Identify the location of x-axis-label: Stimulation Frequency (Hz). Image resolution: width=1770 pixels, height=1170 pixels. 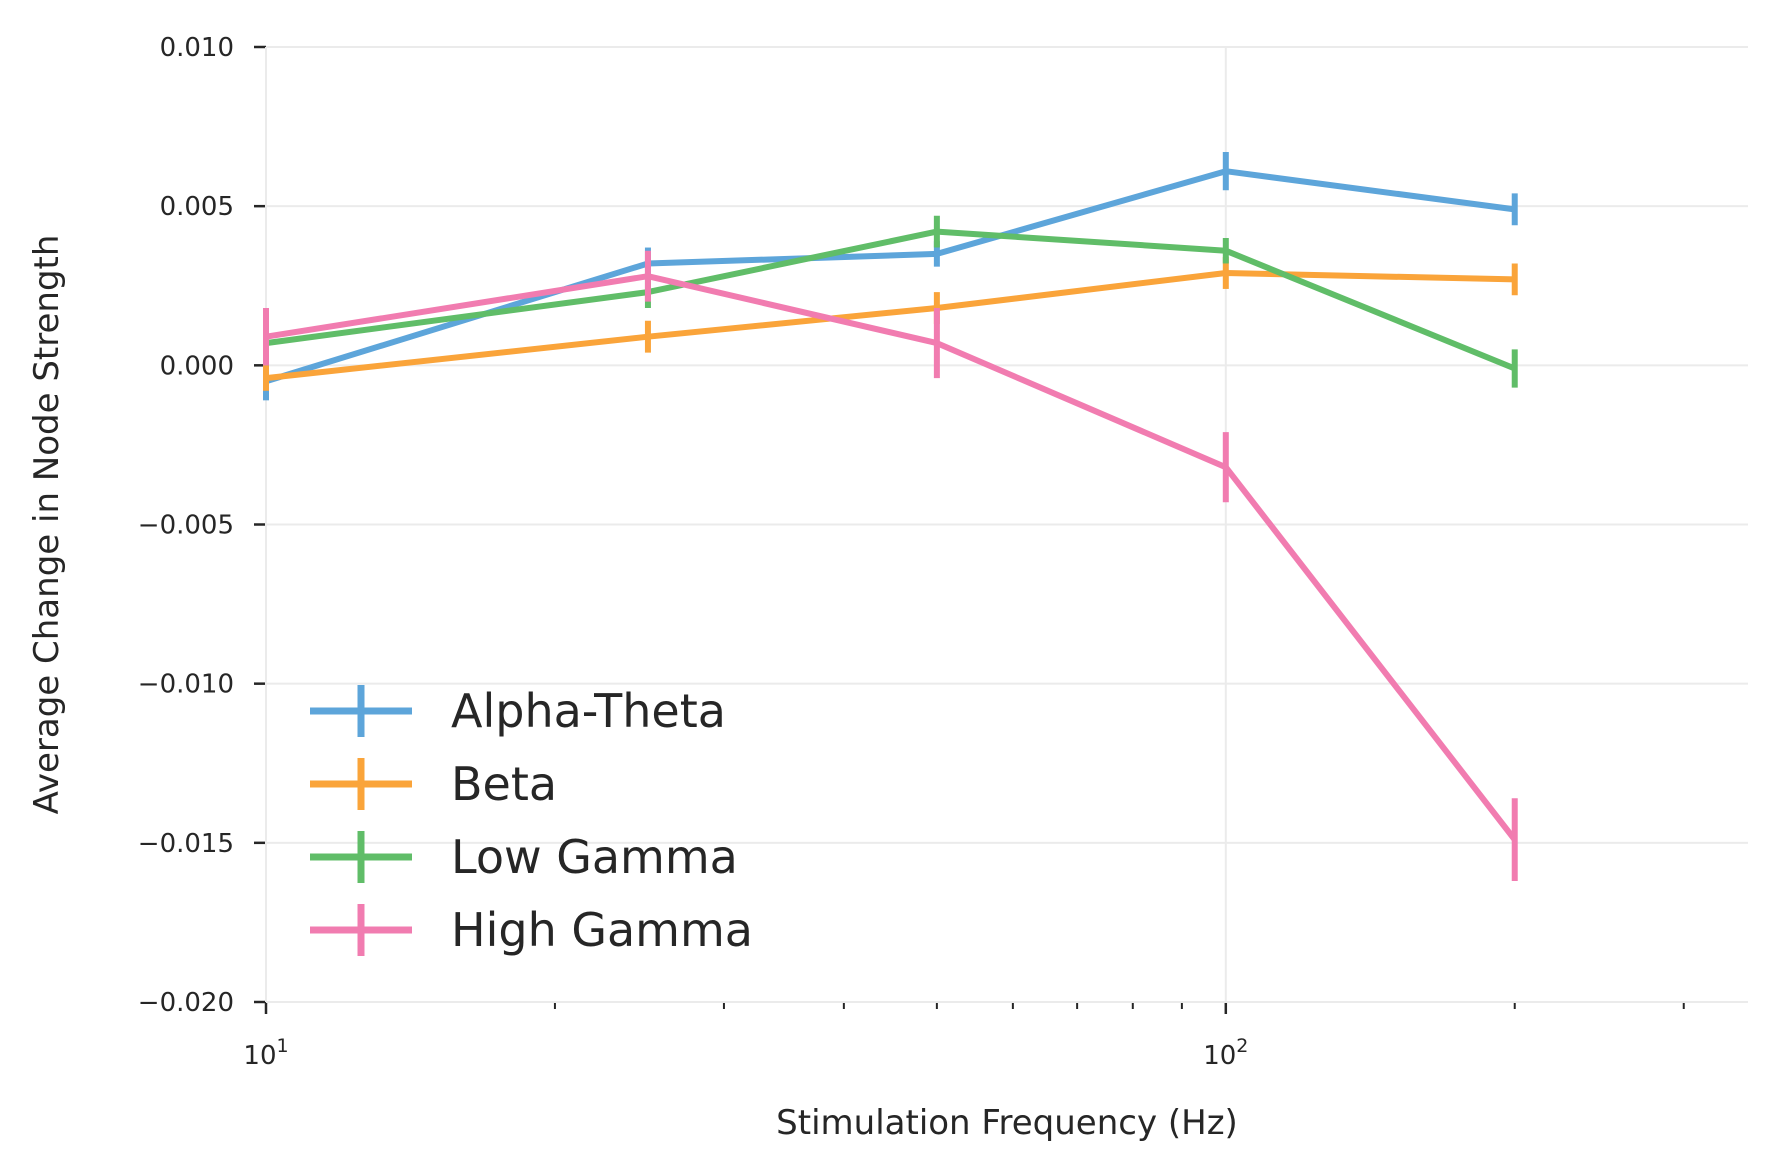
(1007, 1123).